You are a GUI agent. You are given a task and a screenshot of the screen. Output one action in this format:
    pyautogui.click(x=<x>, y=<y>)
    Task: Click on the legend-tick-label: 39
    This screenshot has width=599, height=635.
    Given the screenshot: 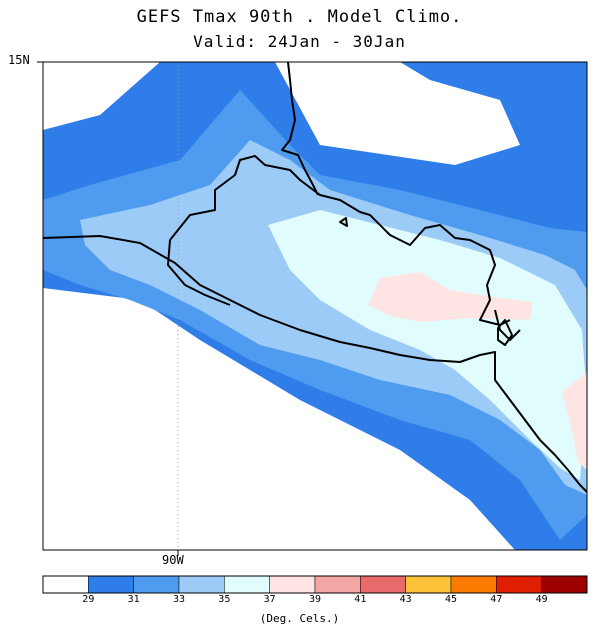 What is the action you would take?
    pyautogui.click(x=315, y=599)
    